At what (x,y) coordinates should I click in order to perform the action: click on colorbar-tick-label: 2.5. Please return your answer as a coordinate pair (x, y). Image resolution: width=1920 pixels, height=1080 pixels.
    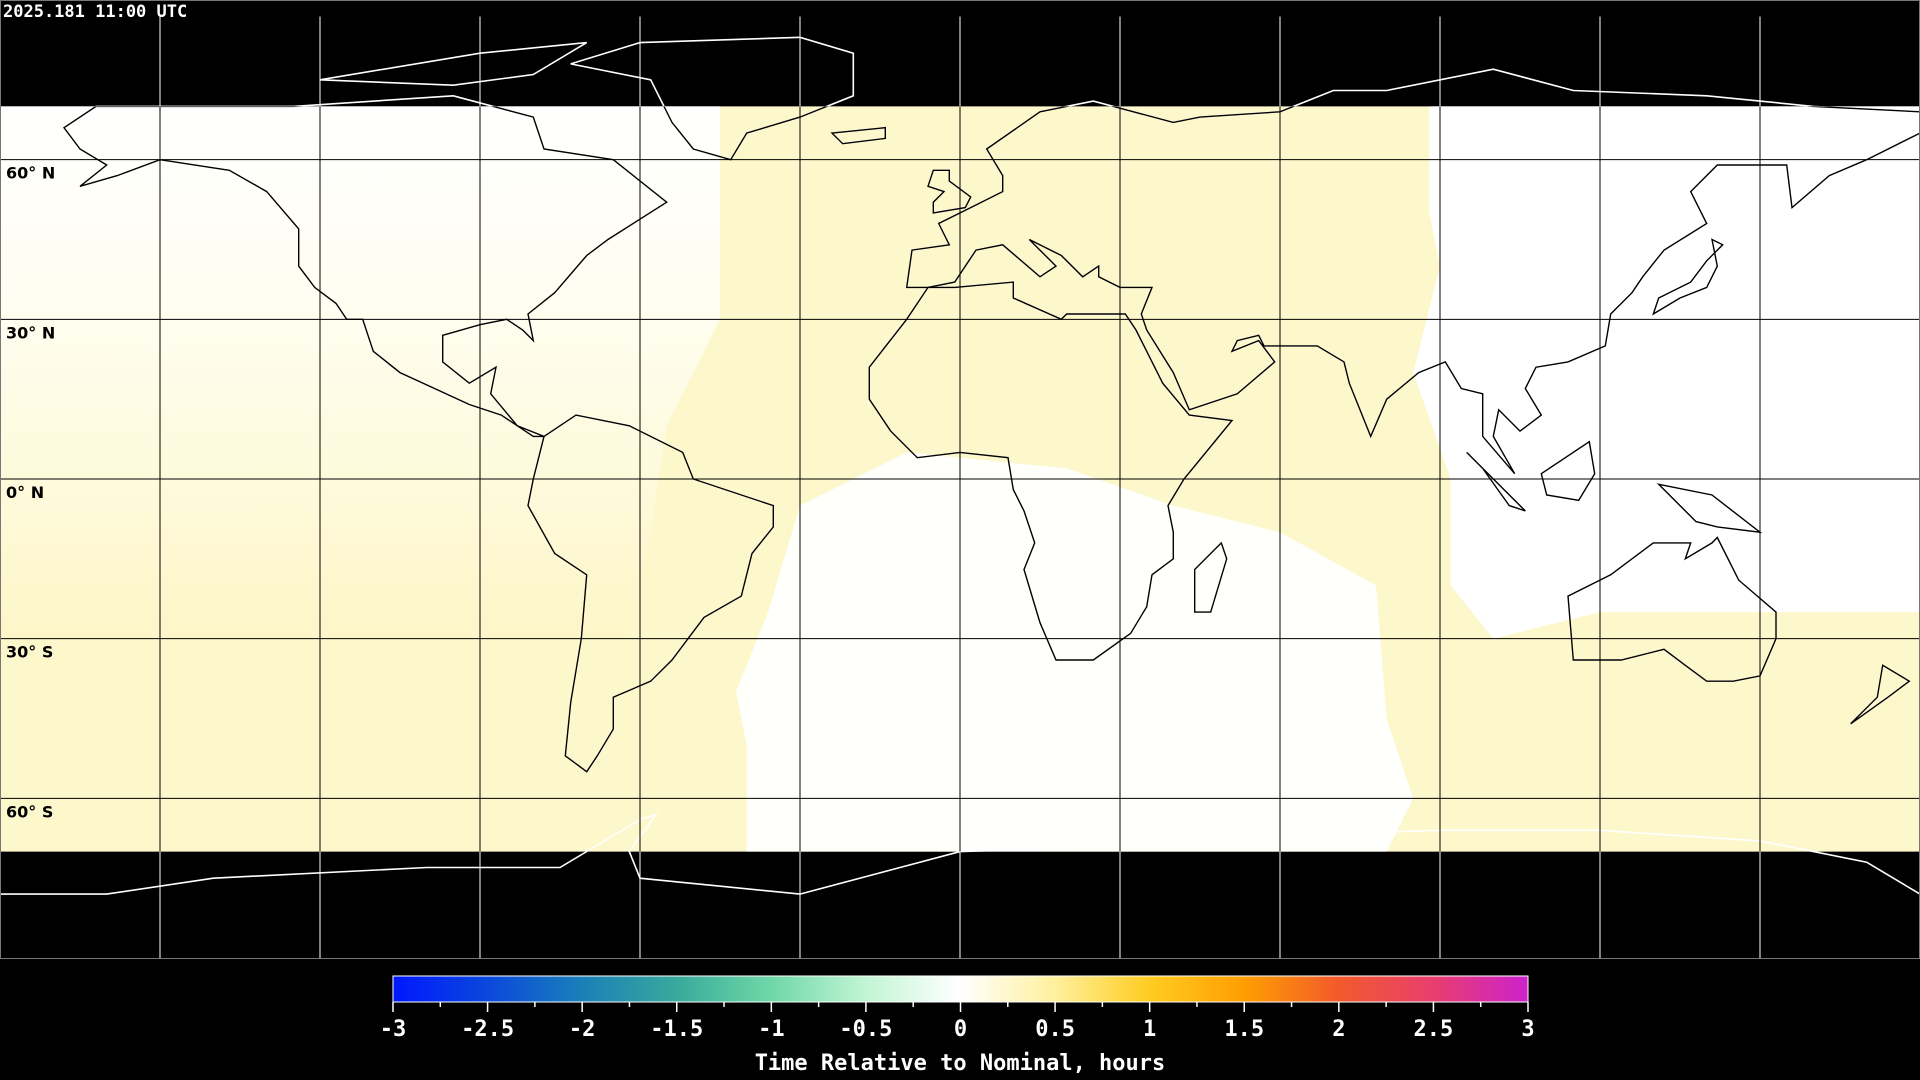
    Looking at the image, I should click on (1434, 1029).